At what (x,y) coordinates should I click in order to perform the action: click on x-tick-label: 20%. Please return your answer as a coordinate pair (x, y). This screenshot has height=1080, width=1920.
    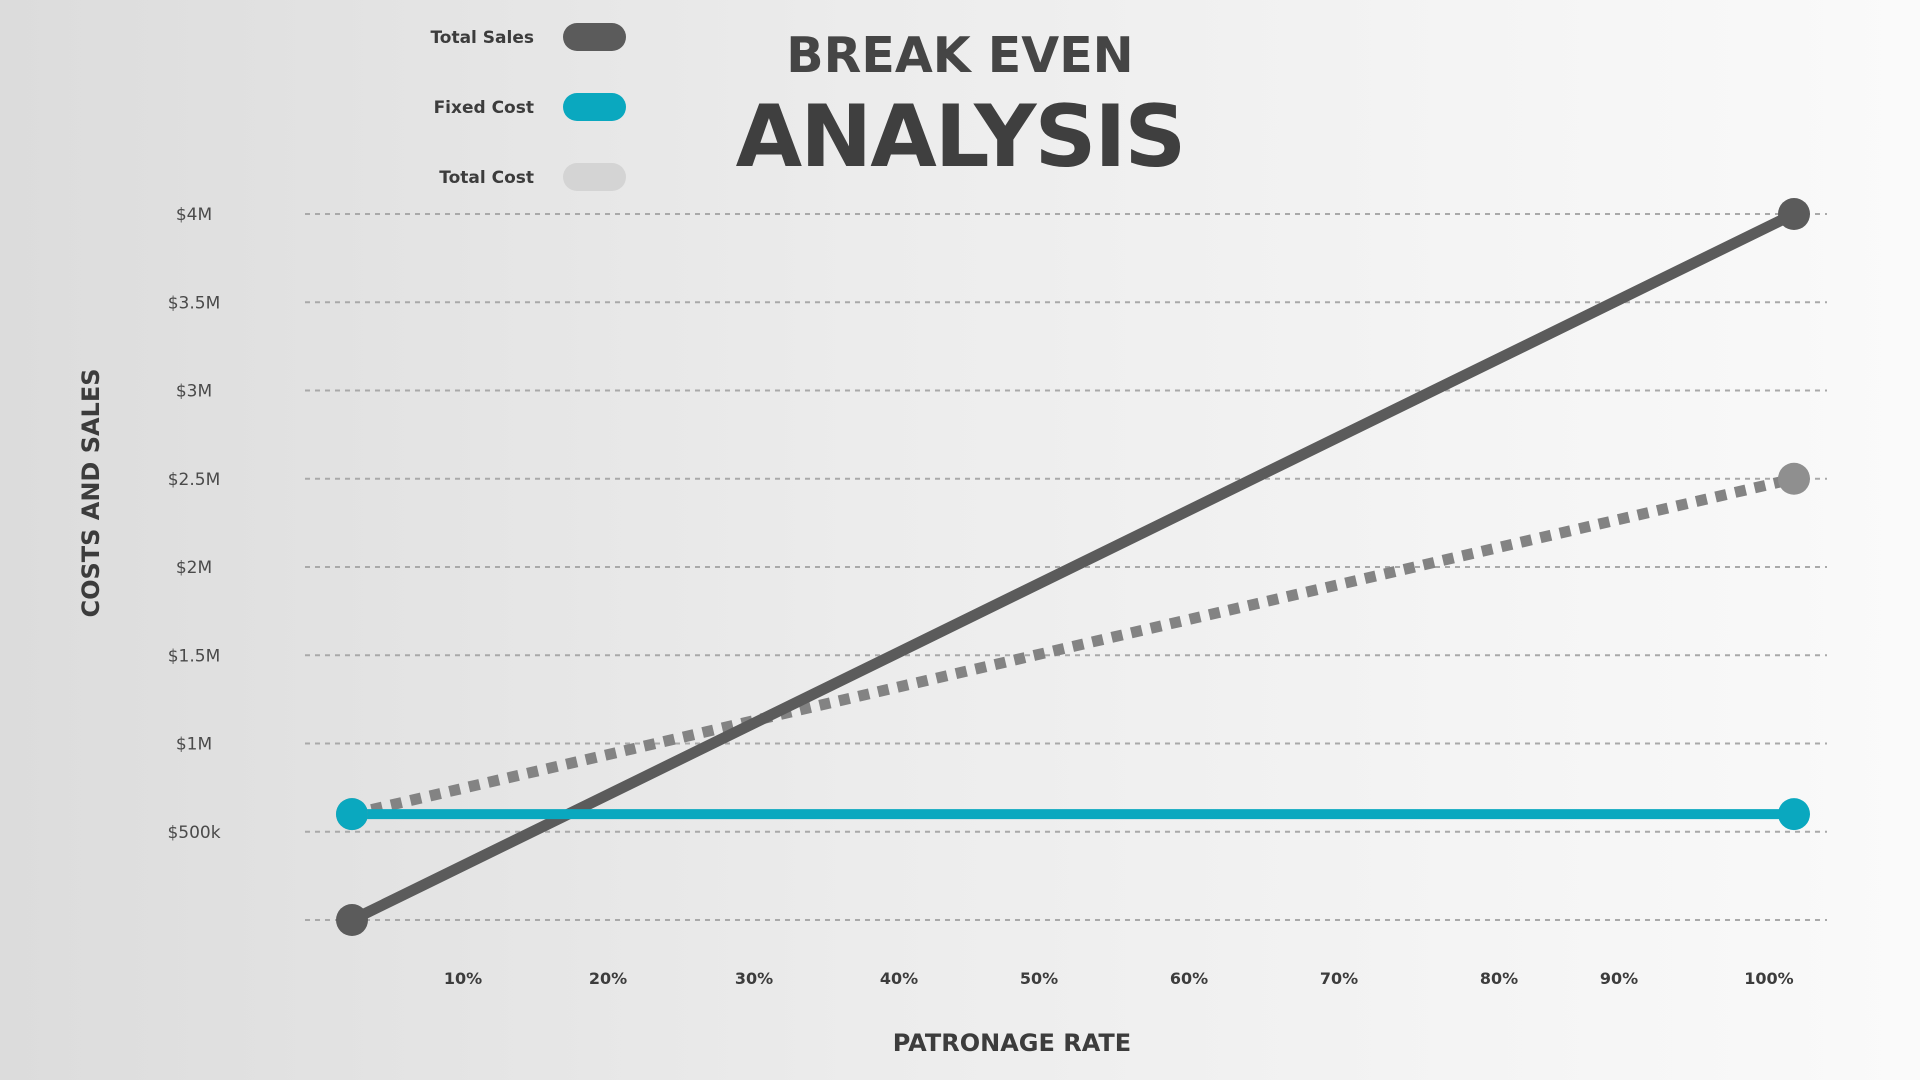
    Looking at the image, I should click on (608, 978).